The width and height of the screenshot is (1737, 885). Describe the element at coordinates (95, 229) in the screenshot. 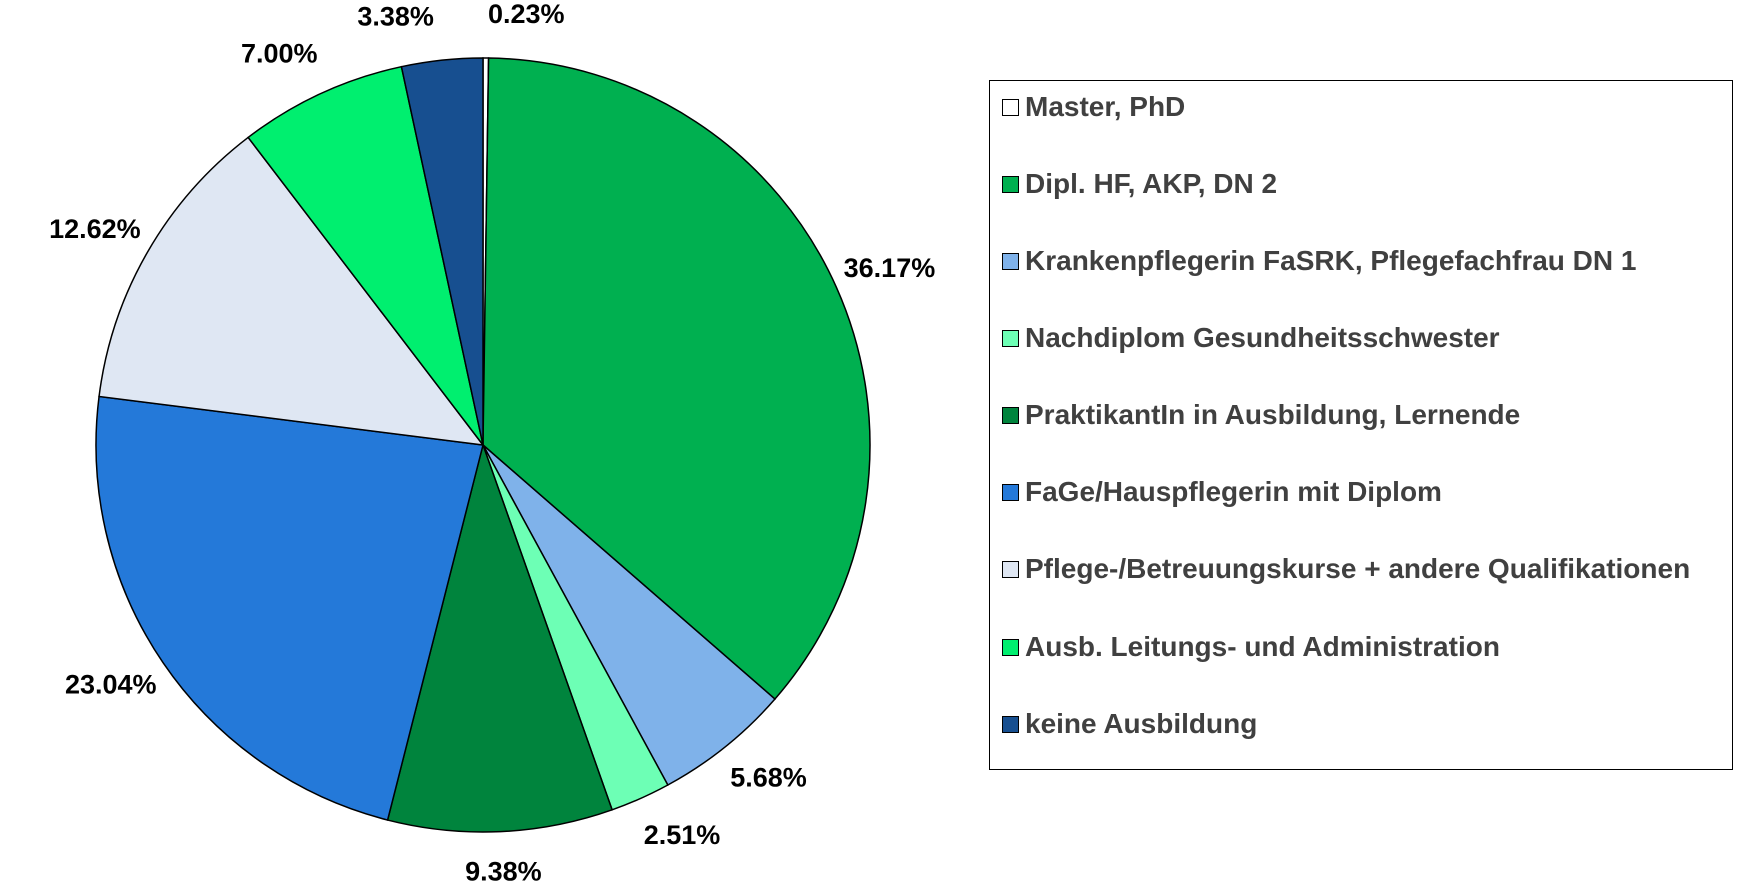

I see `data-label: 12.62%` at that location.